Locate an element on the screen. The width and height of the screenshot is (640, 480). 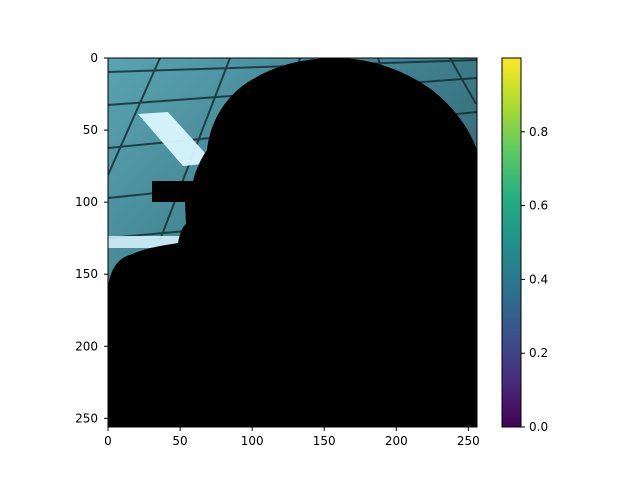
colorbar-gradient is located at coordinates (511, 242).